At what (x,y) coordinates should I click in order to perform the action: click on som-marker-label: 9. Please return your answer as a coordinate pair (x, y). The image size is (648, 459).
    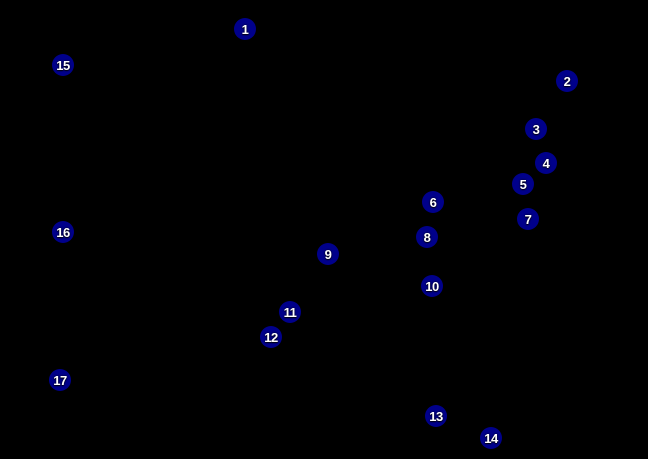
    Looking at the image, I should click on (328, 254).